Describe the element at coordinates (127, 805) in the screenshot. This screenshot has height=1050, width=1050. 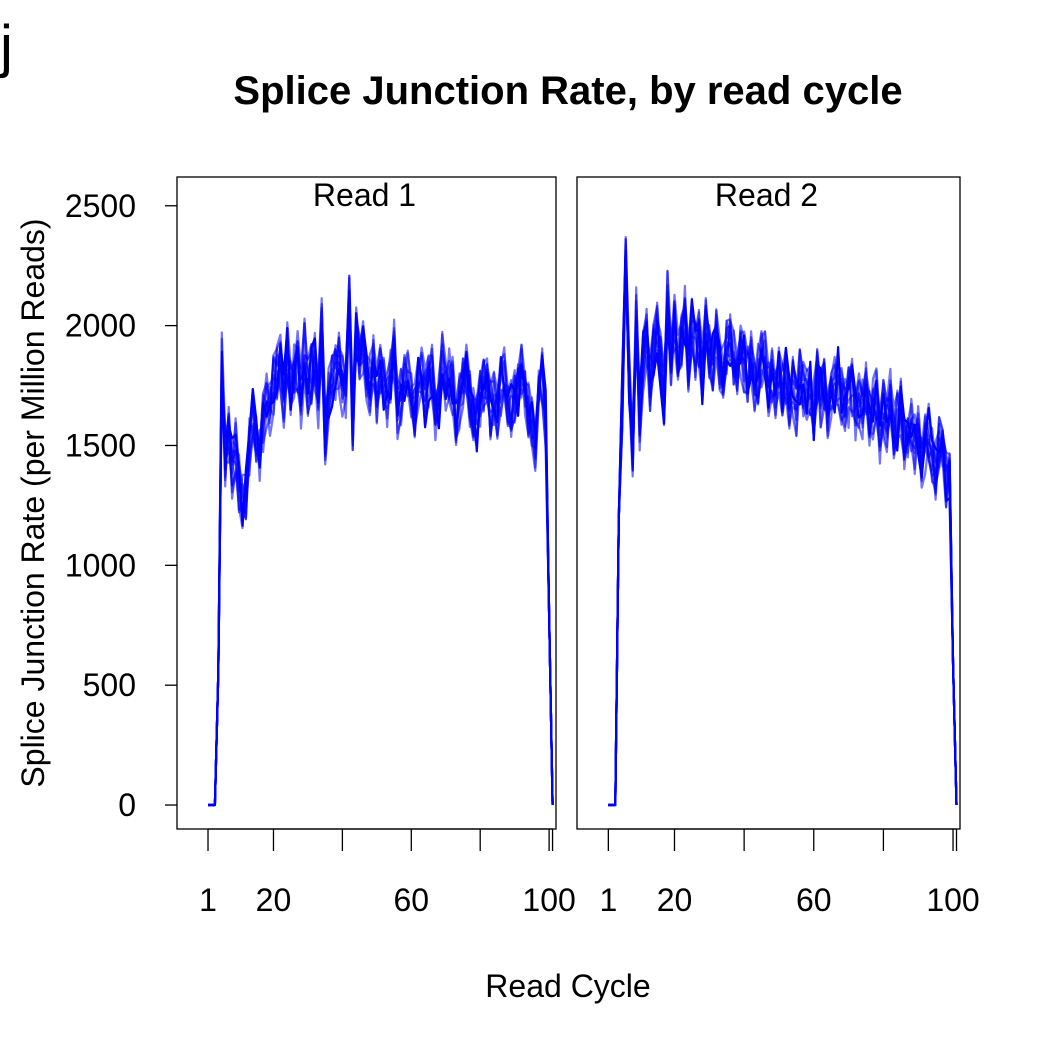
I see `y-tick-label: 0` at that location.